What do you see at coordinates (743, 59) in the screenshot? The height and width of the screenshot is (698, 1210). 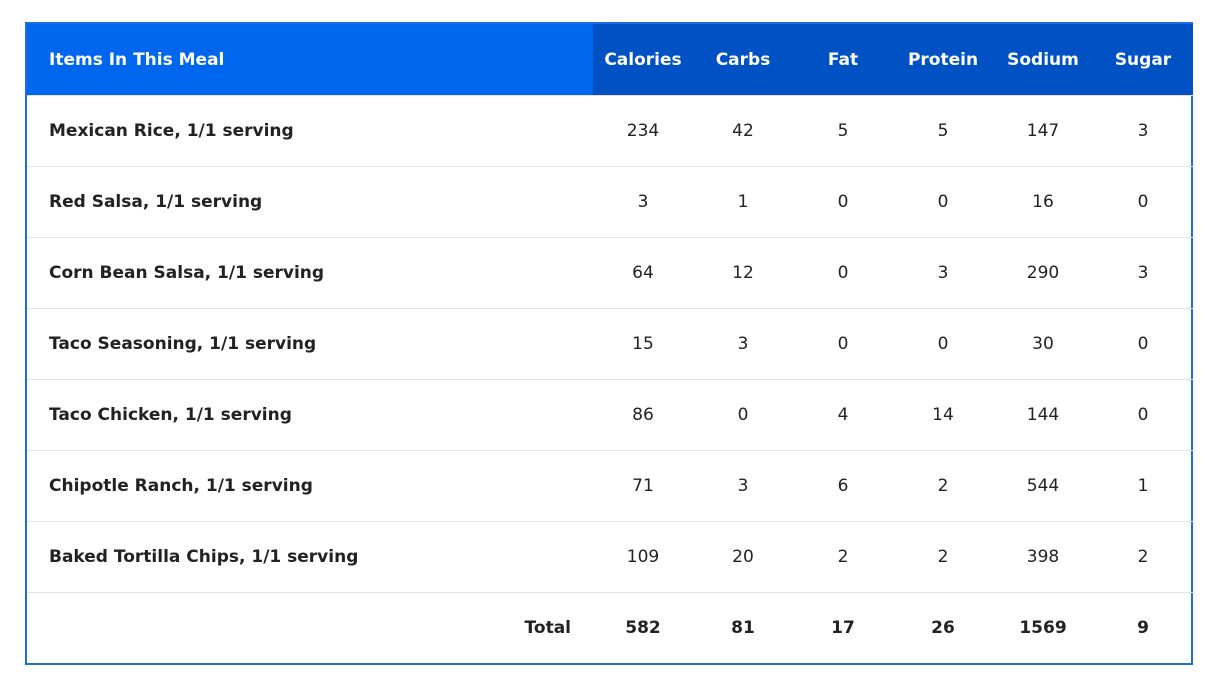 I see `header-cell: Carbs` at bounding box center [743, 59].